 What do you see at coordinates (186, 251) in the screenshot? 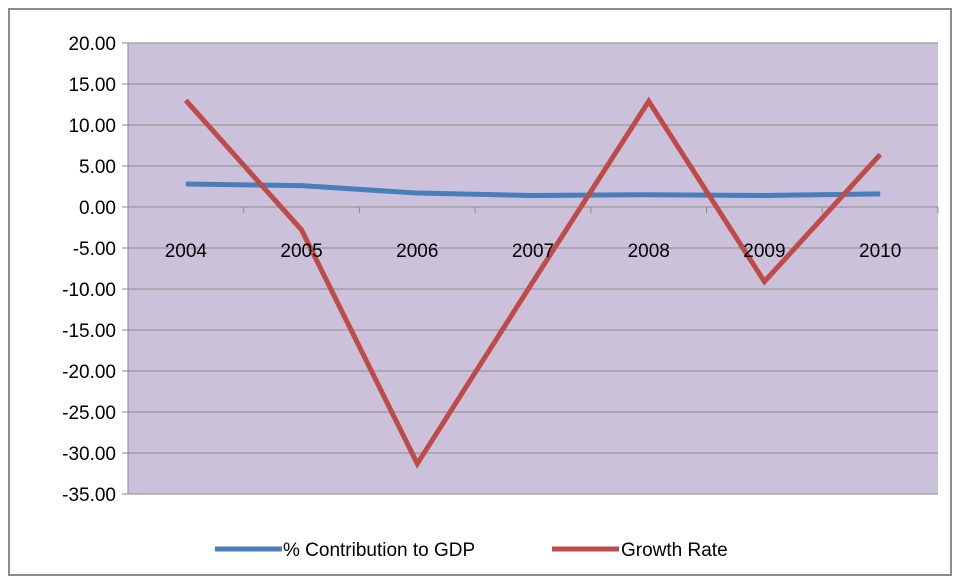
I see `x-tick-label: 2004` at bounding box center [186, 251].